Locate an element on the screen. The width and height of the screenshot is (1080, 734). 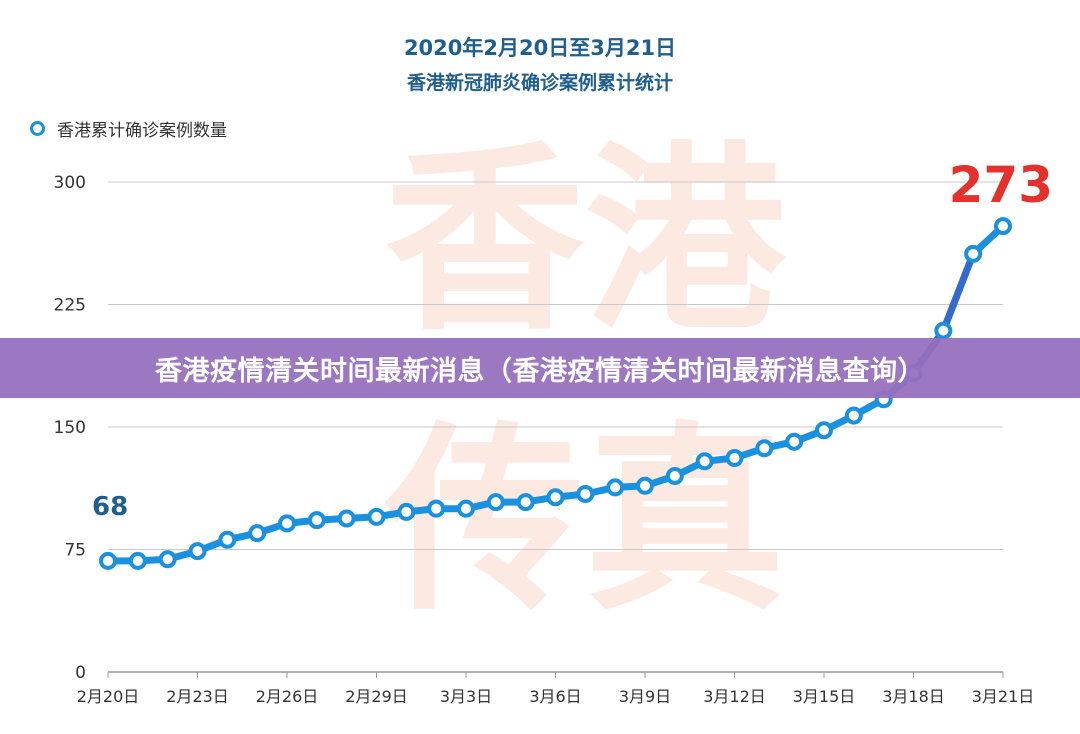
x-tick-label: 2月26日 is located at coordinates (287, 696).